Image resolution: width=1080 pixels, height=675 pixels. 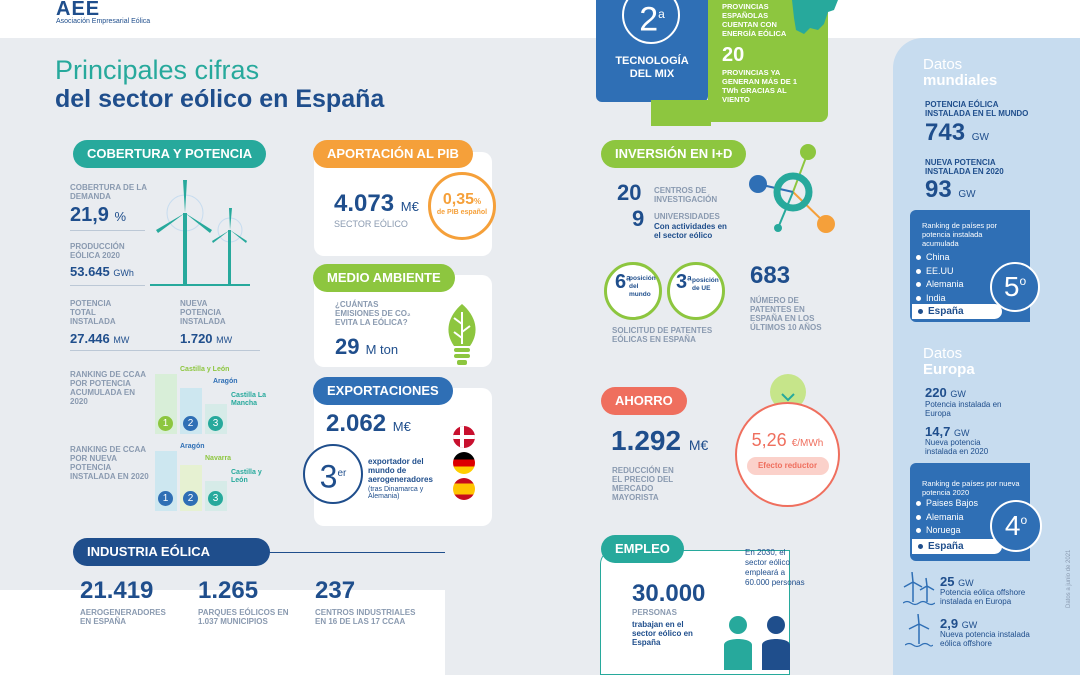 I want to click on world-new-value: 93 GW, so click(x=950, y=190).